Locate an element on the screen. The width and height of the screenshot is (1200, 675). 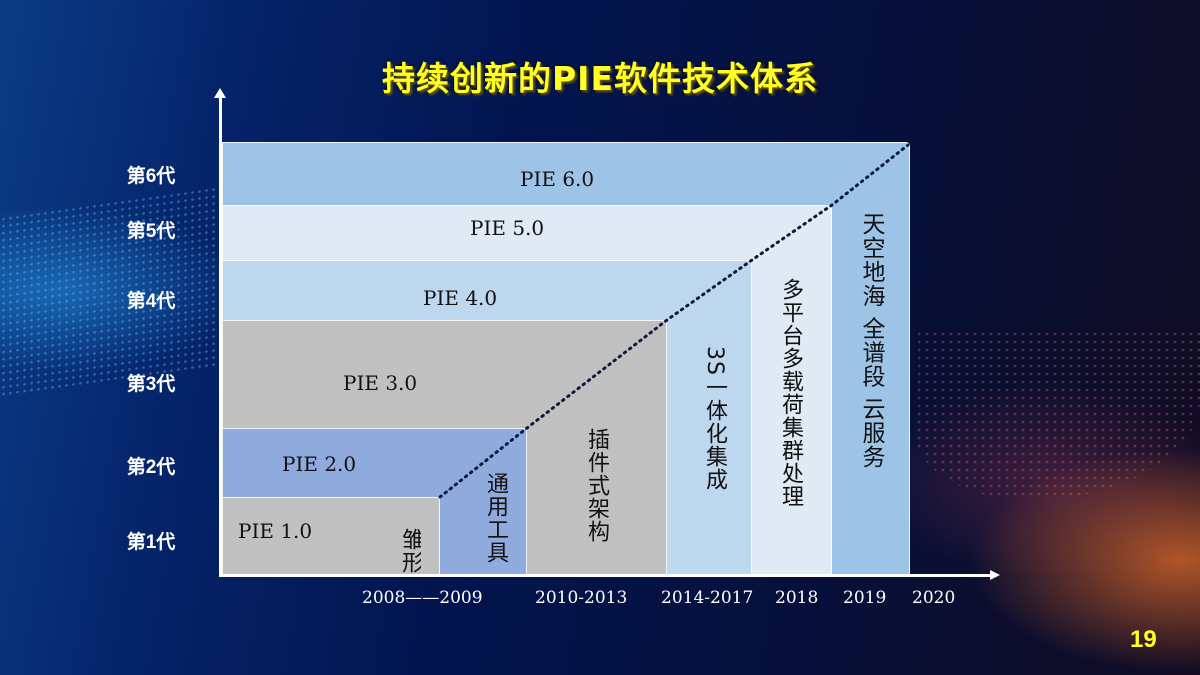
generation-label-5: 第5代 is located at coordinates (151, 231).